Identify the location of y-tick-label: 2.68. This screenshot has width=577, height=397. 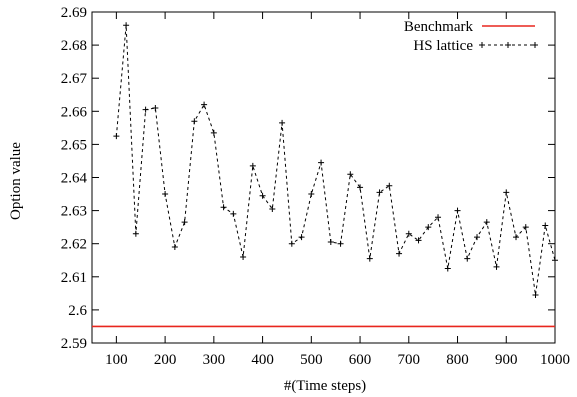
(74, 46).